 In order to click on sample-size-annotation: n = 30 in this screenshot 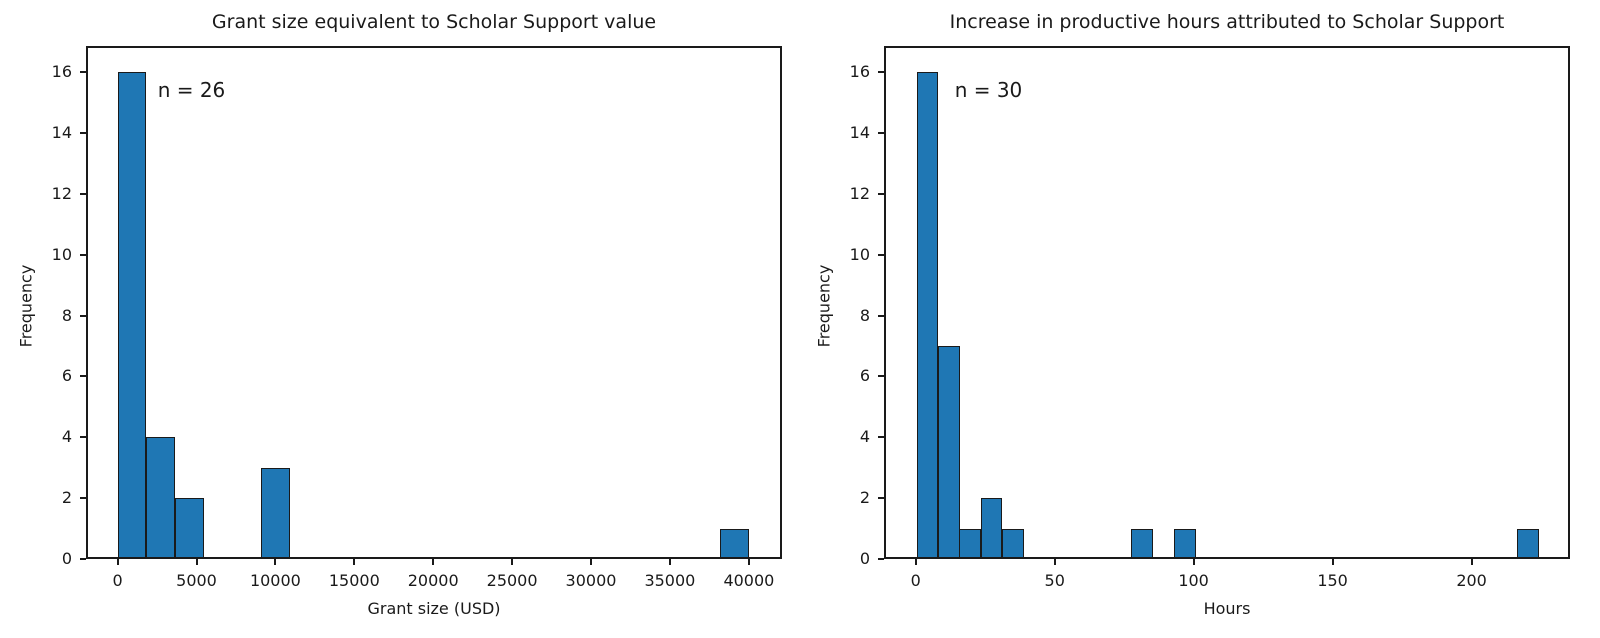, I will do `click(988, 90)`.